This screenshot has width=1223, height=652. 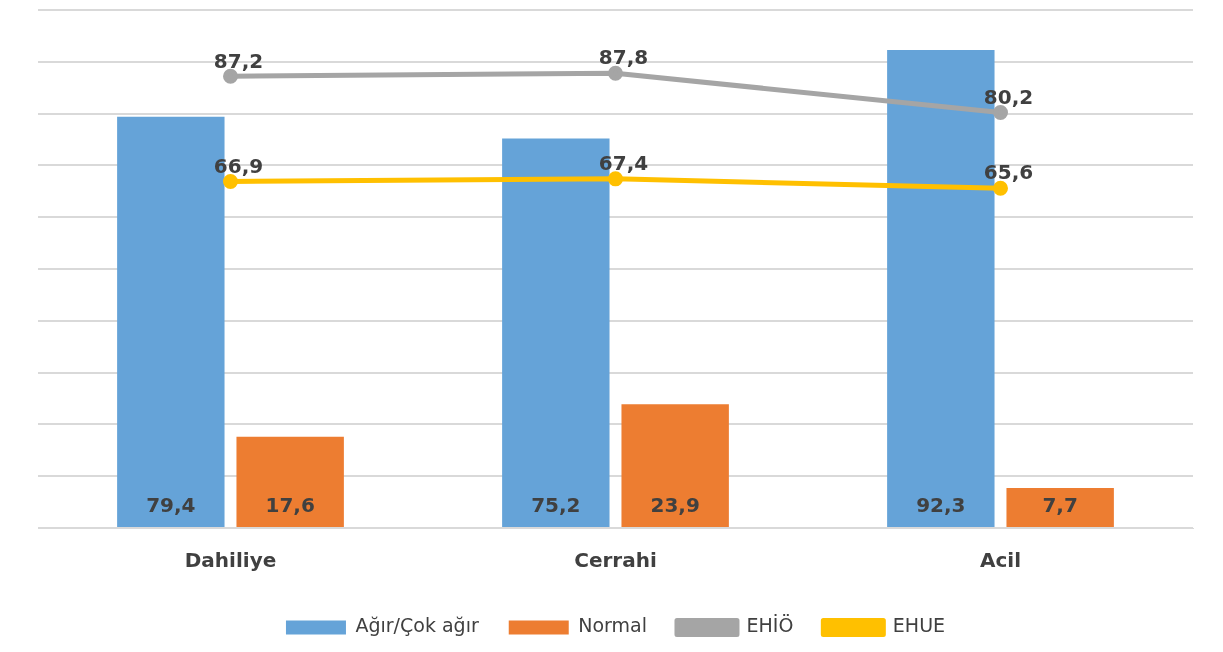 What do you see at coordinates (290, 505) in the screenshot?
I see `data-label: 17,6` at bounding box center [290, 505].